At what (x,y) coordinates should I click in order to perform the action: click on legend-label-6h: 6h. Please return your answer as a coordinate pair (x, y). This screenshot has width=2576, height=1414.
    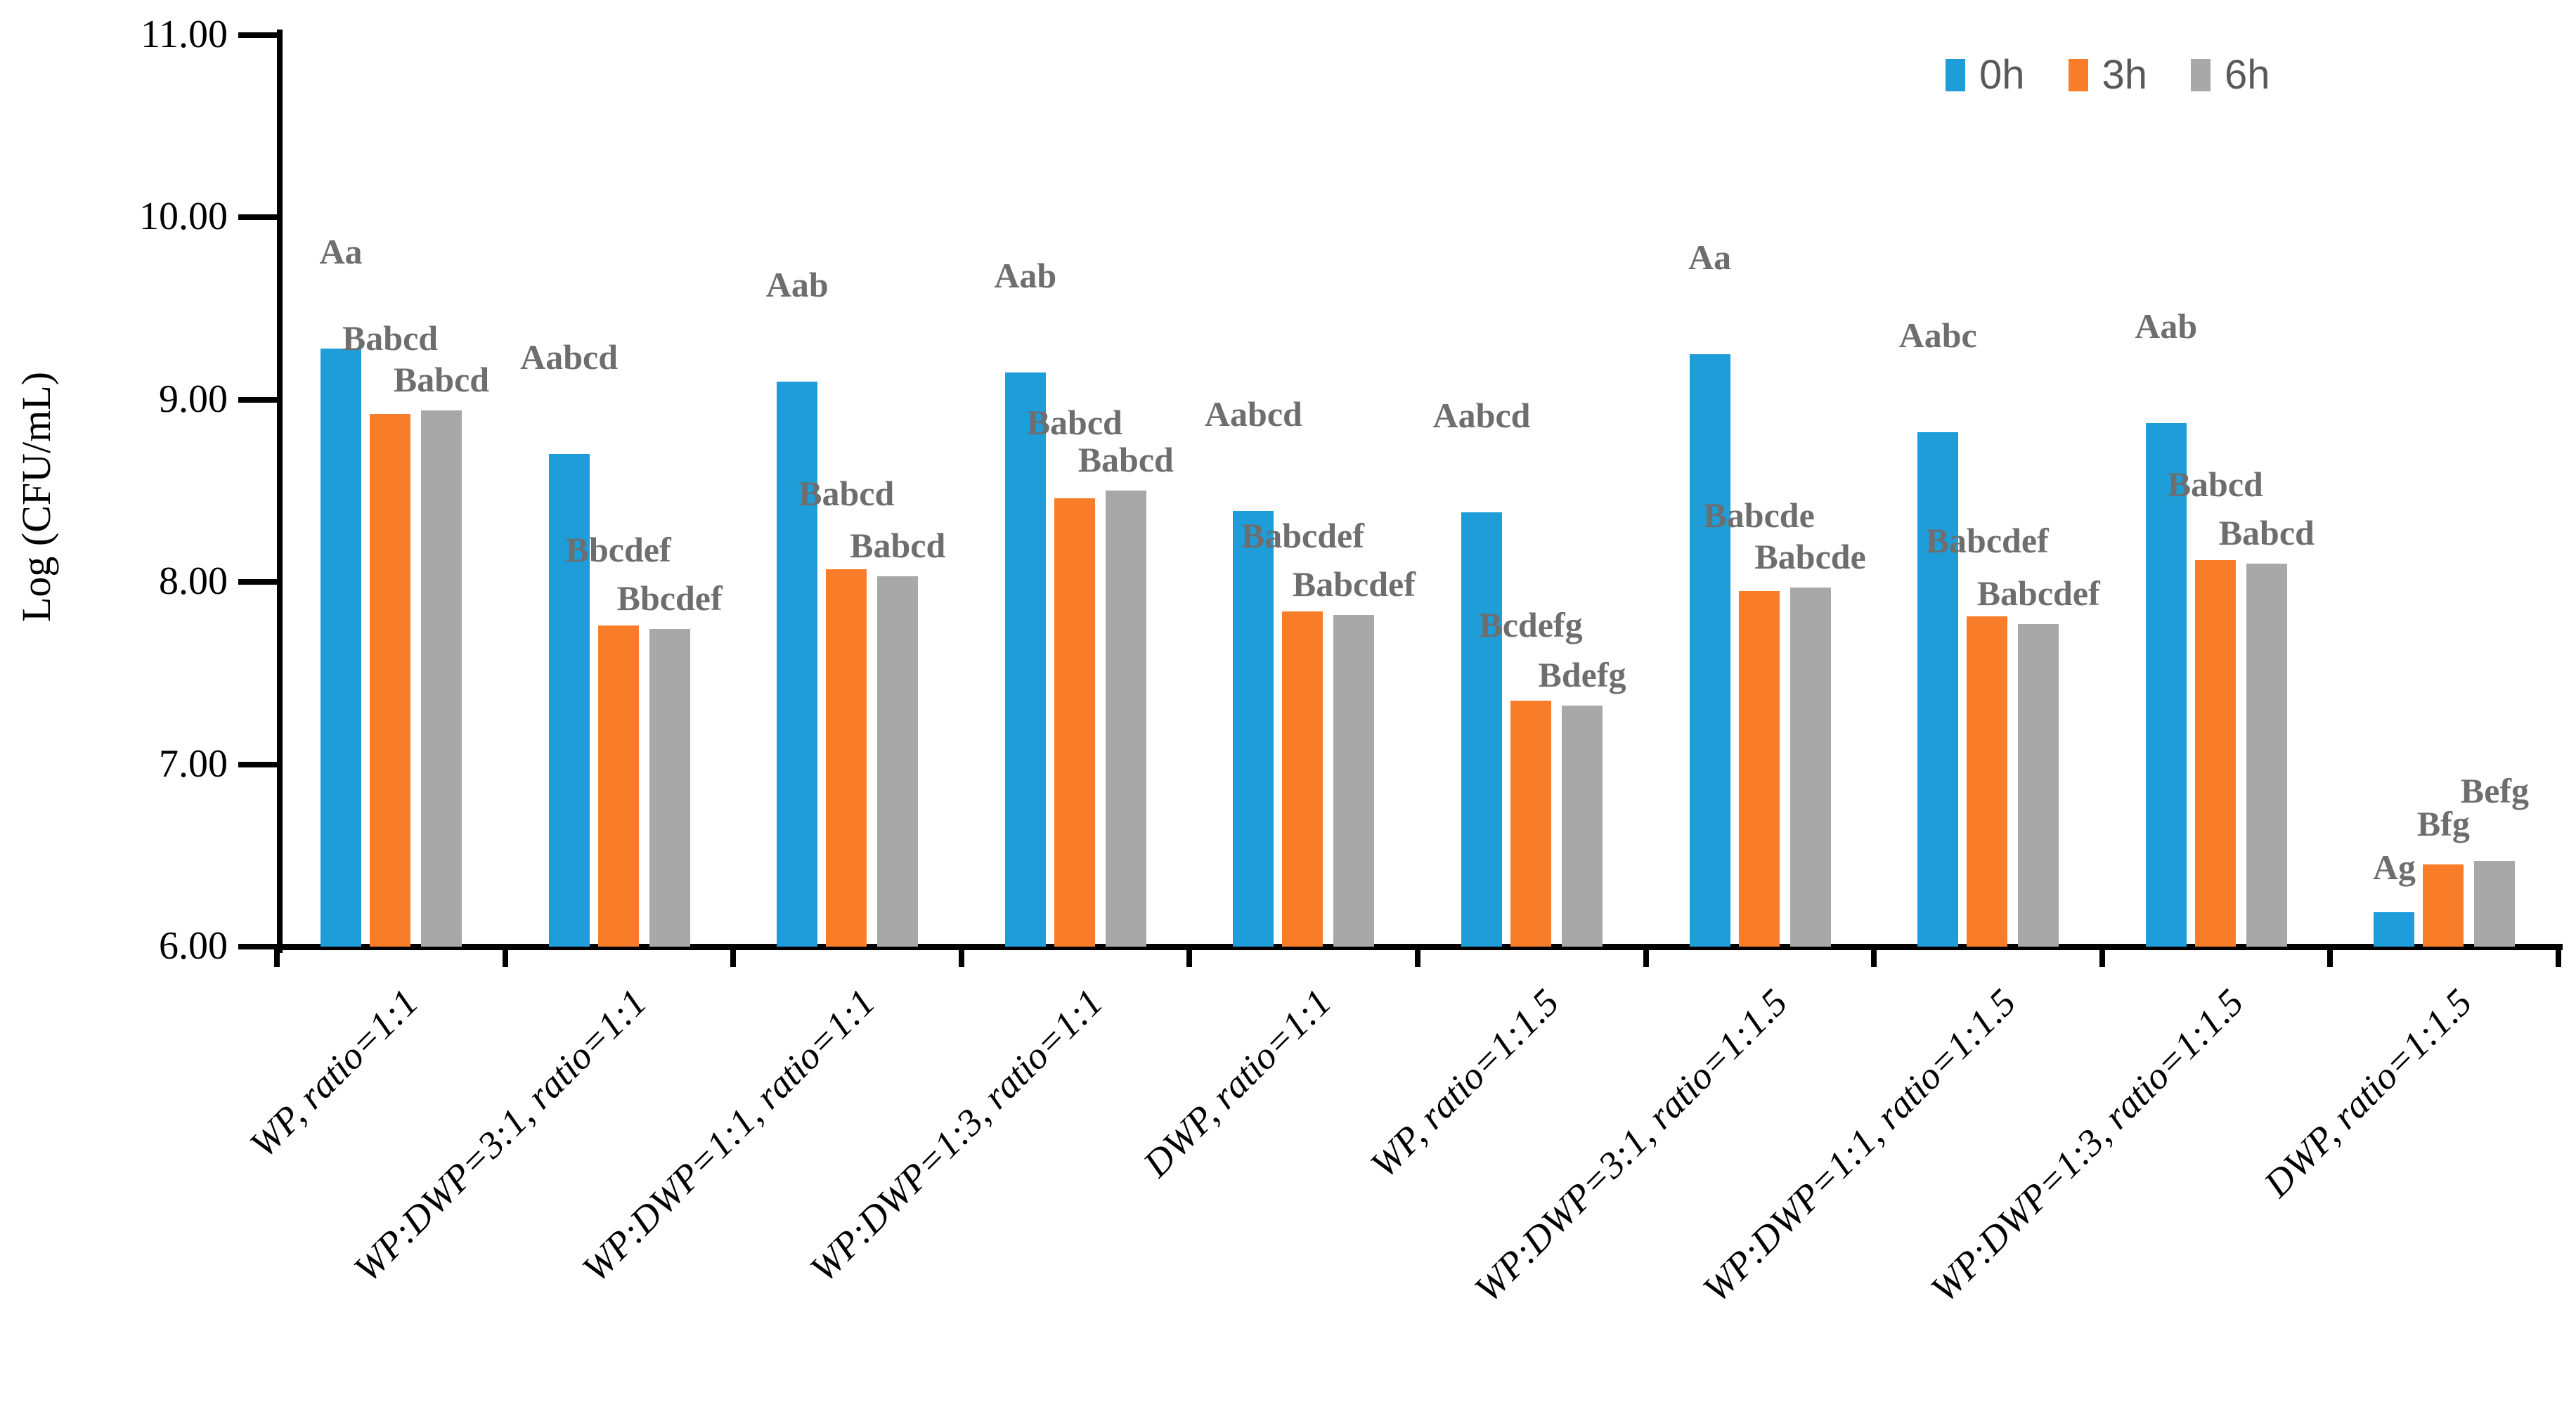
    Looking at the image, I should click on (2248, 75).